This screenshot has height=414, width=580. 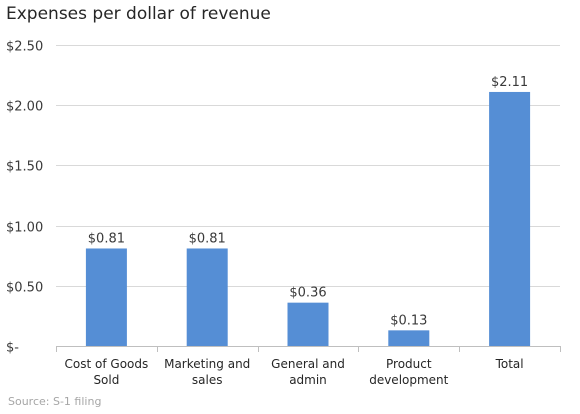 I want to click on x-category-label: Total, so click(x=509, y=364).